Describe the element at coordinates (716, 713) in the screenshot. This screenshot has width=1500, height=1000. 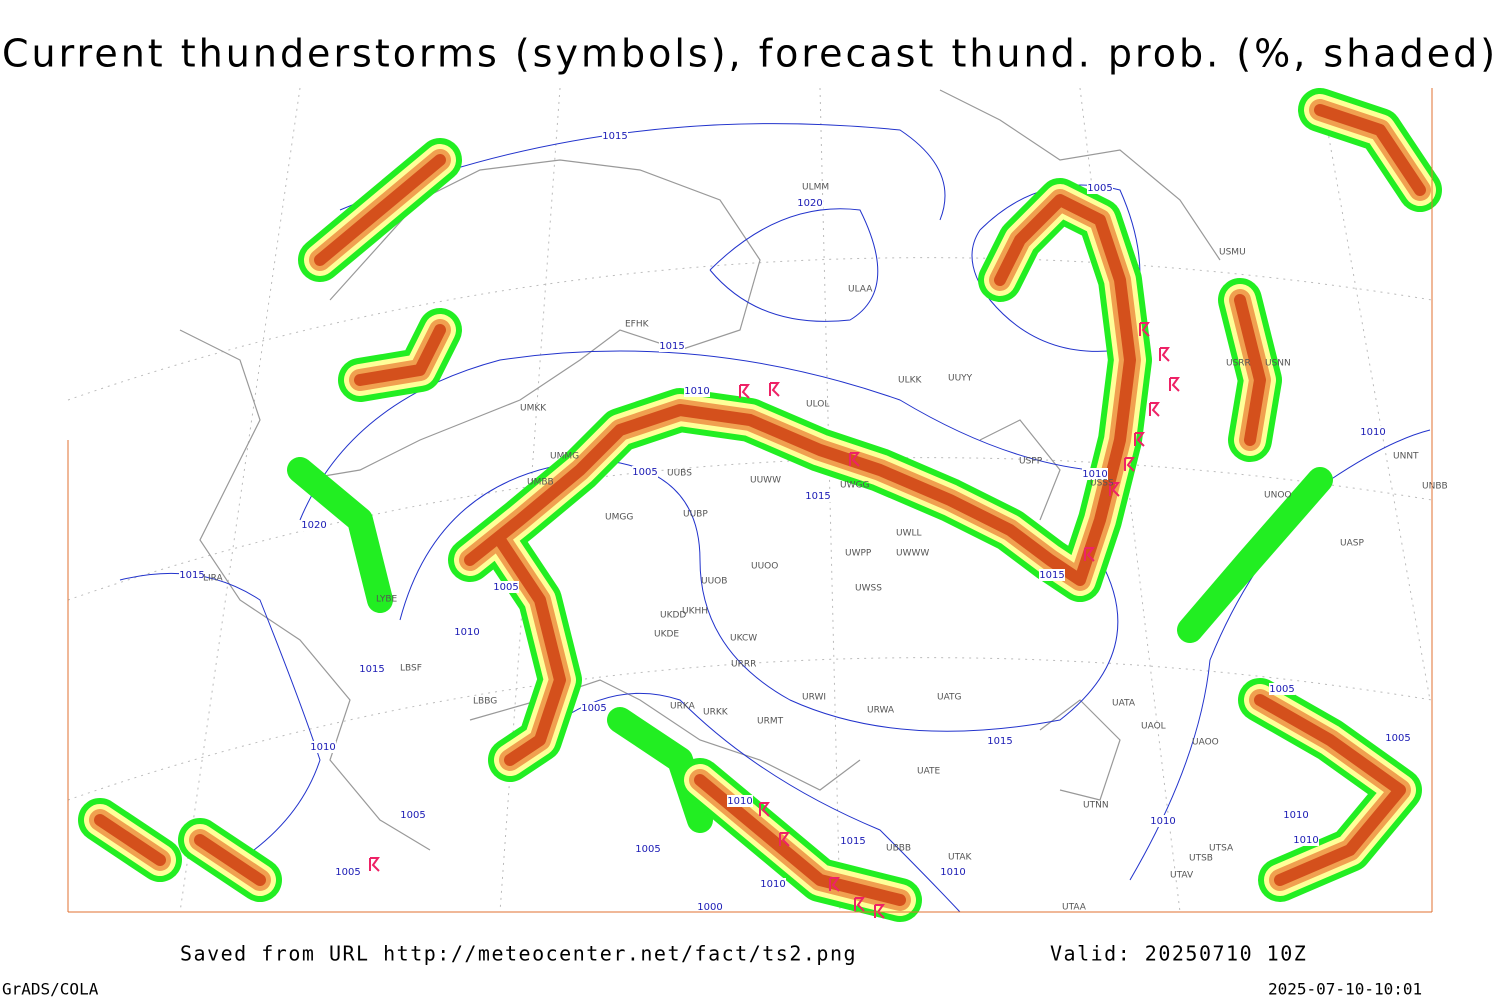
I see `station-code: URKK` at that location.